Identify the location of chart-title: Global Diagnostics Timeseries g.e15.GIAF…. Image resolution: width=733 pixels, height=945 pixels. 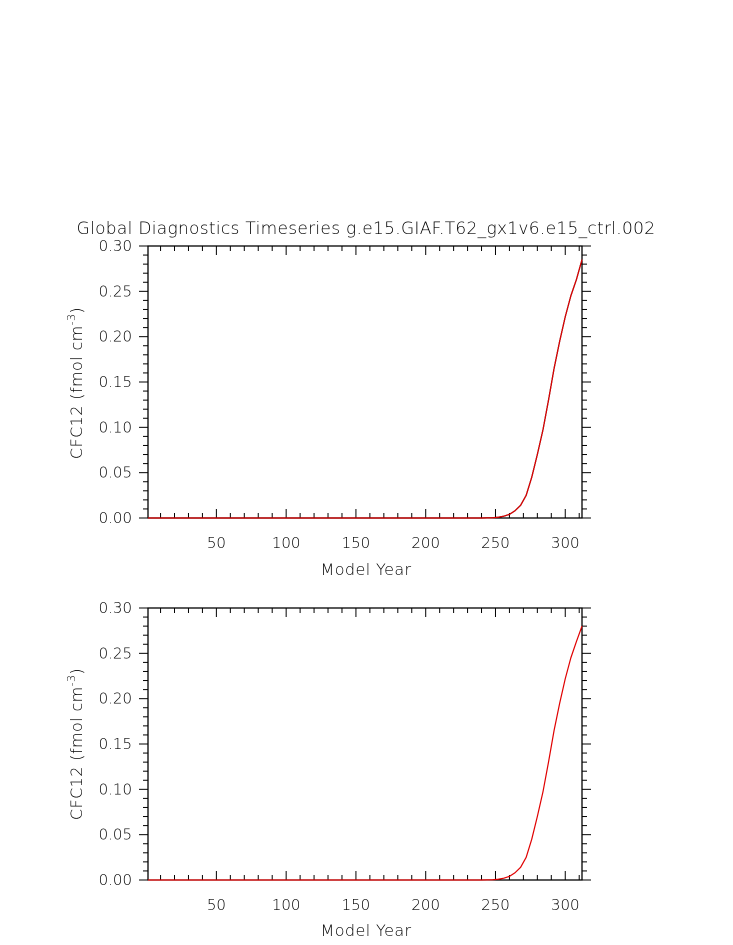
(366, 229).